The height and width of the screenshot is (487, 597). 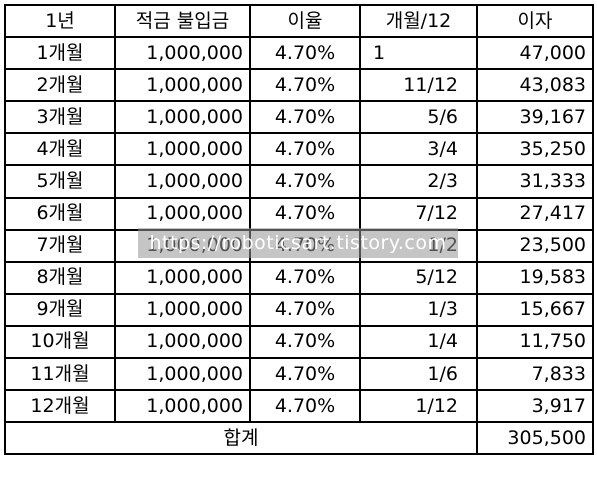 I want to click on table-row: 6개월 1,000,000 4.70% 7/12 27,417, so click(x=299, y=213).